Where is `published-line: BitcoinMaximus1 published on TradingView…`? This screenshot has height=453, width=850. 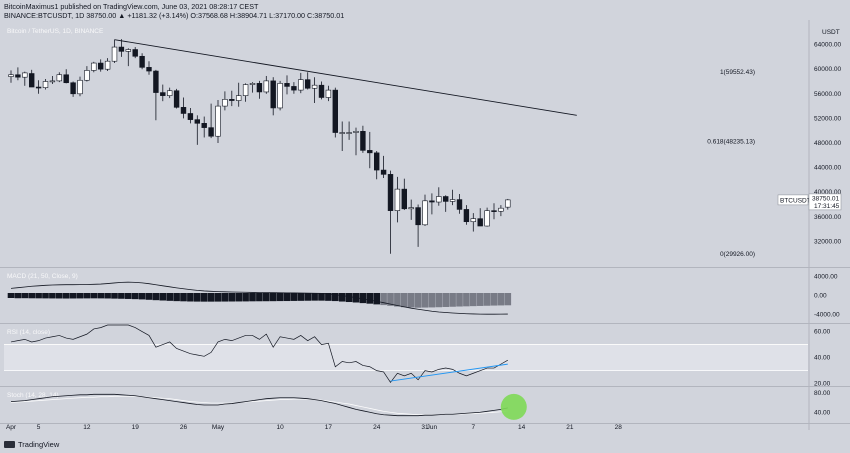
published-line: BitcoinMaximus1 published on TradingView… is located at coordinates (131, 6).